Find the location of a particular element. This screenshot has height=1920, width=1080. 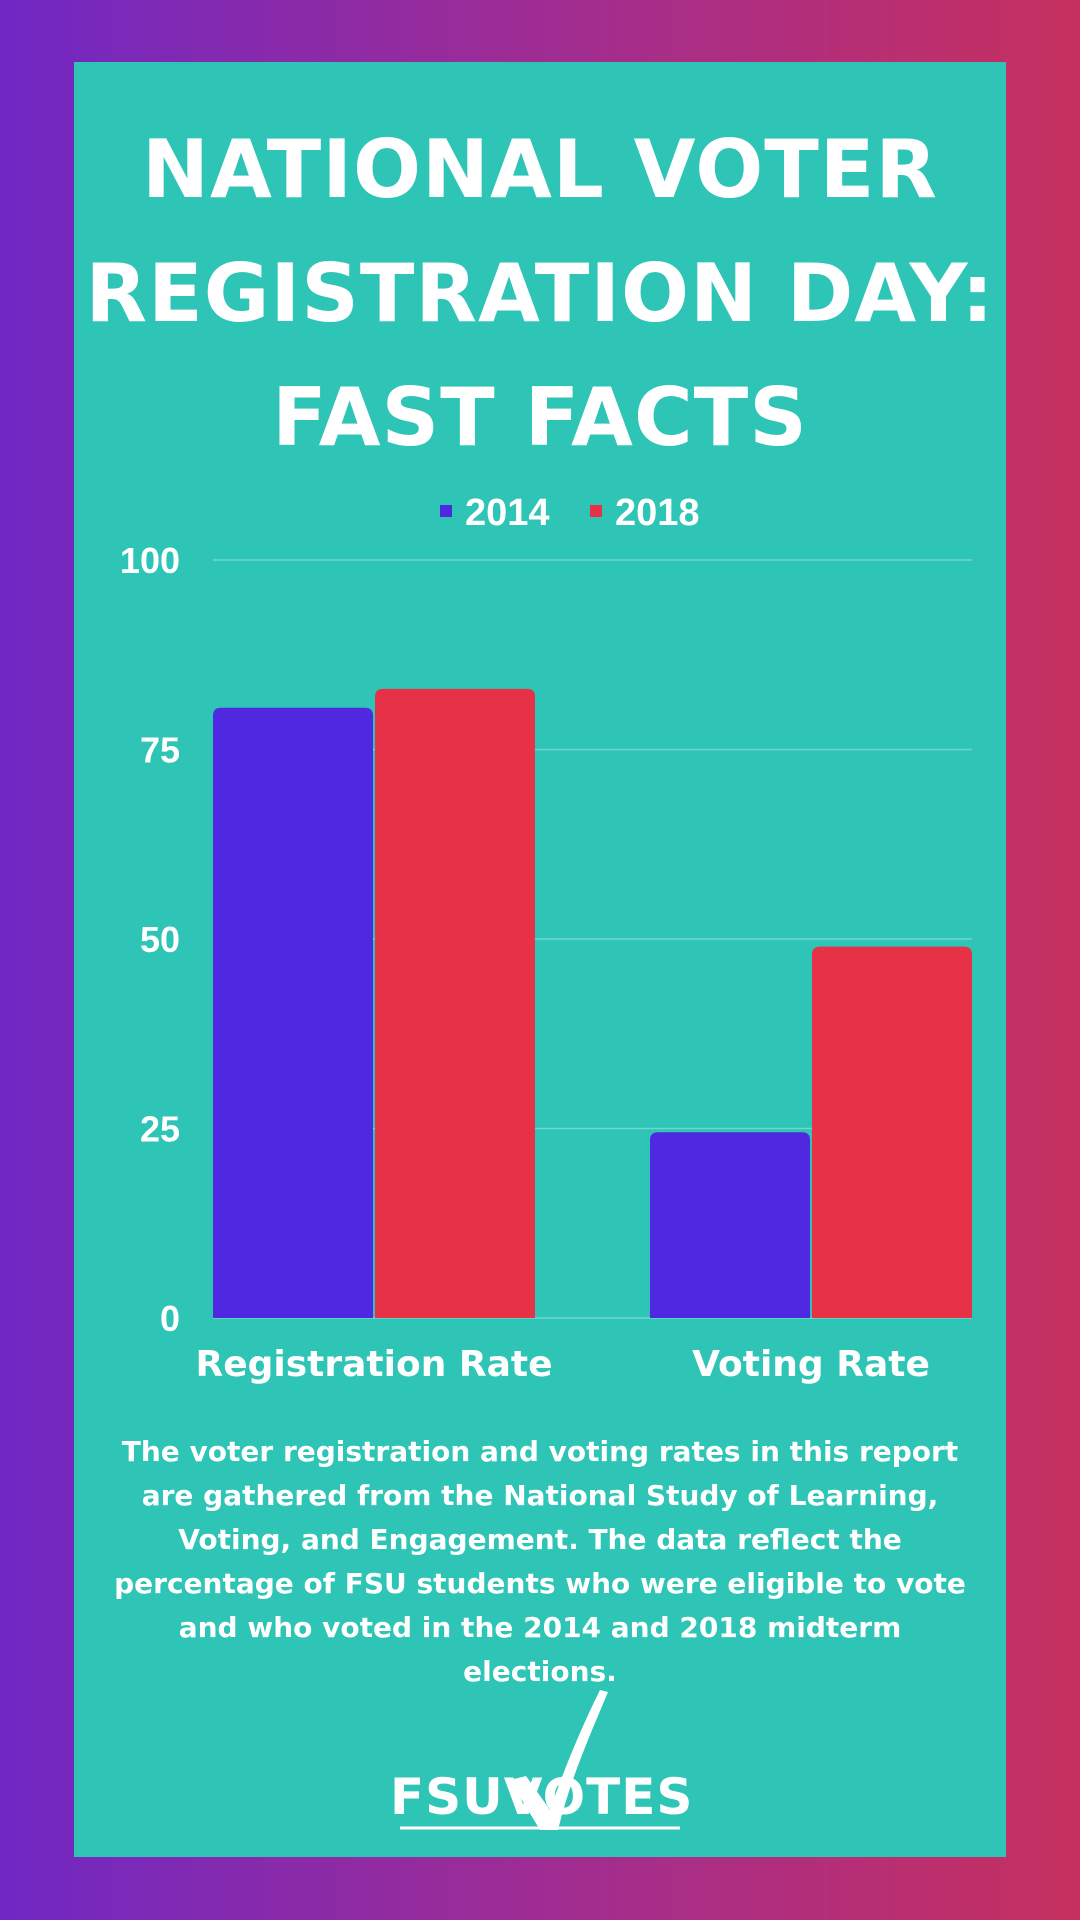

logo-underline is located at coordinates (540, 1828).